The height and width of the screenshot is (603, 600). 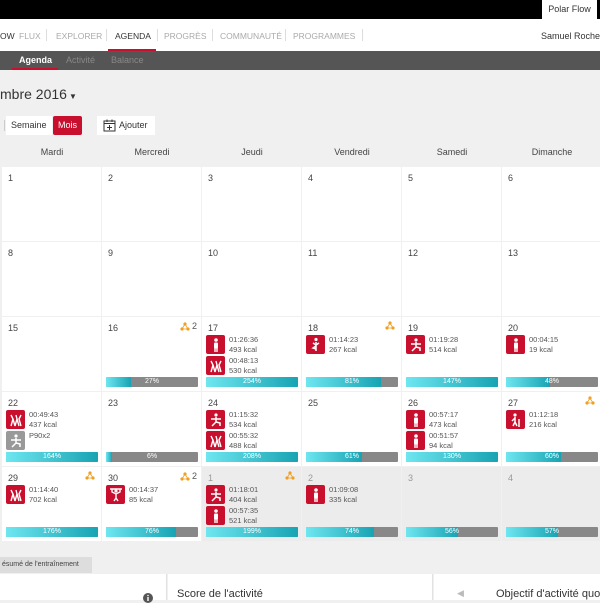 What do you see at coordinates (33, 94) in the screenshot?
I see `month-title: mbre 2016` at bounding box center [33, 94].